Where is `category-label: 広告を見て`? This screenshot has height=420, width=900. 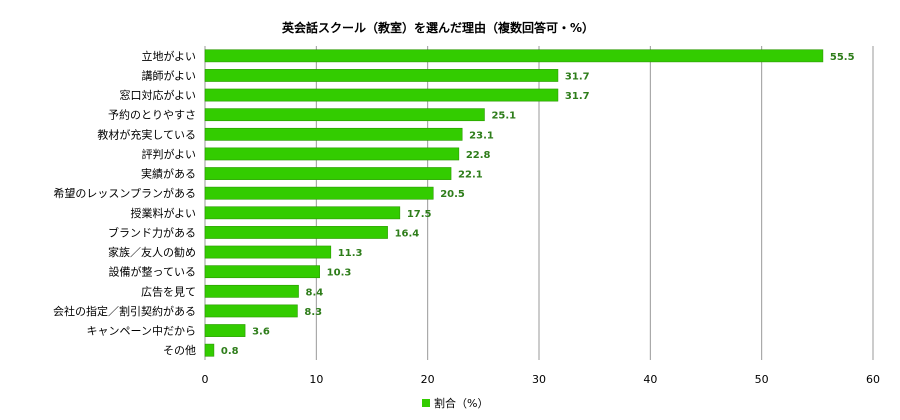 category-label: 広告を見て is located at coordinates (168, 291).